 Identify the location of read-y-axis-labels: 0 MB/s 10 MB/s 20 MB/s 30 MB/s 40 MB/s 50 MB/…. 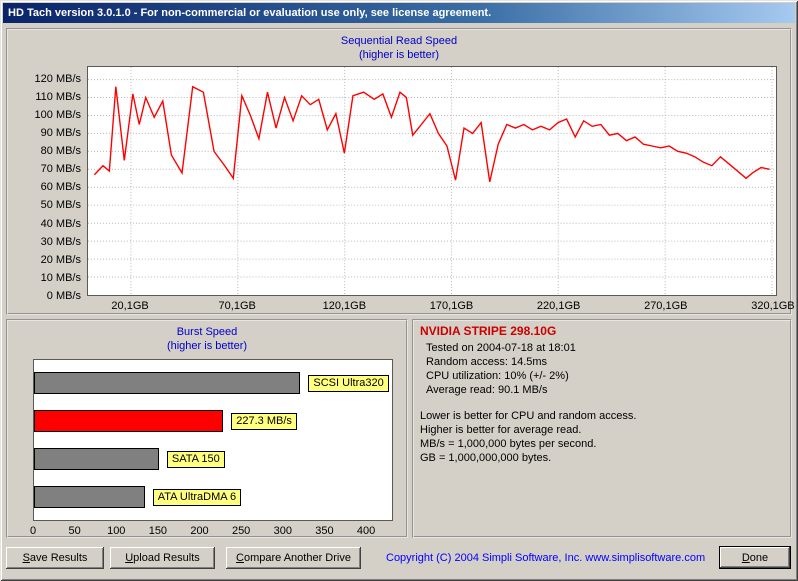
(44, 184).